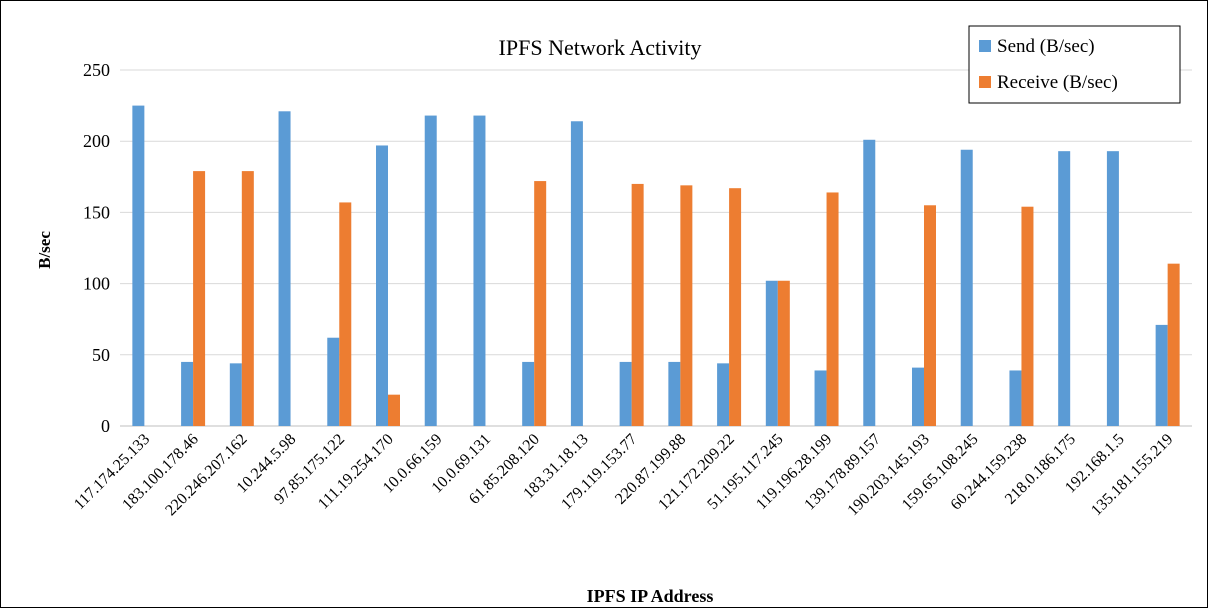  Describe the element at coordinates (96, 284) in the screenshot. I see `y-tick-label: 100` at that location.